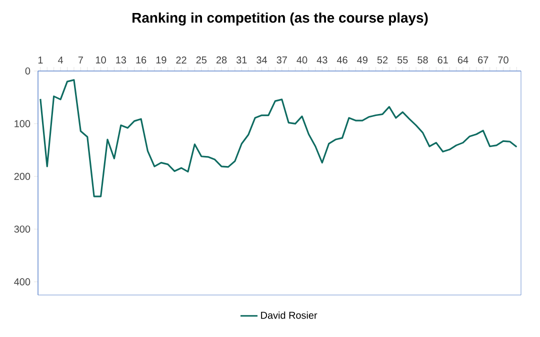 Image resolution: width=540 pixels, height=337 pixels. What do you see at coordinates (443, 60) in the screenshot?
I see `x-tick-label: 61` at bounding box center [443, 60].